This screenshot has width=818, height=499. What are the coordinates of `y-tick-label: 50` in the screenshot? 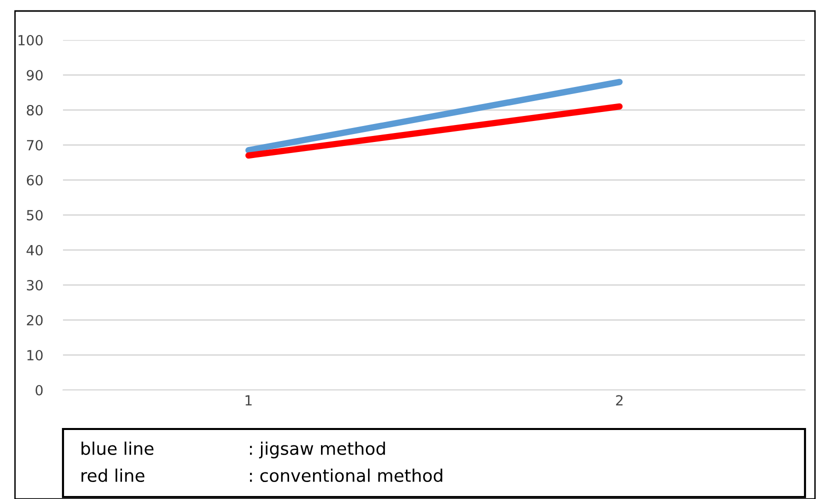 It's located at (34, 215).